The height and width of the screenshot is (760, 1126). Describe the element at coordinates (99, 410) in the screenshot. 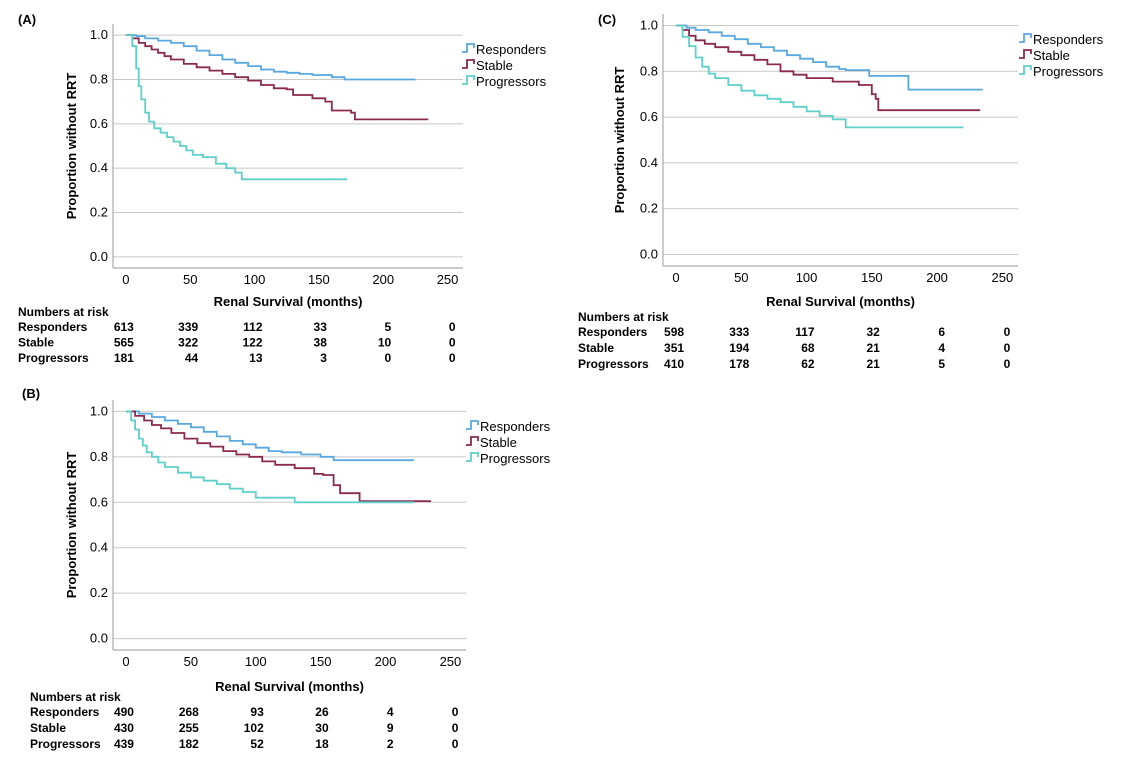

I see `y-tick-label: 1.0` at that location.